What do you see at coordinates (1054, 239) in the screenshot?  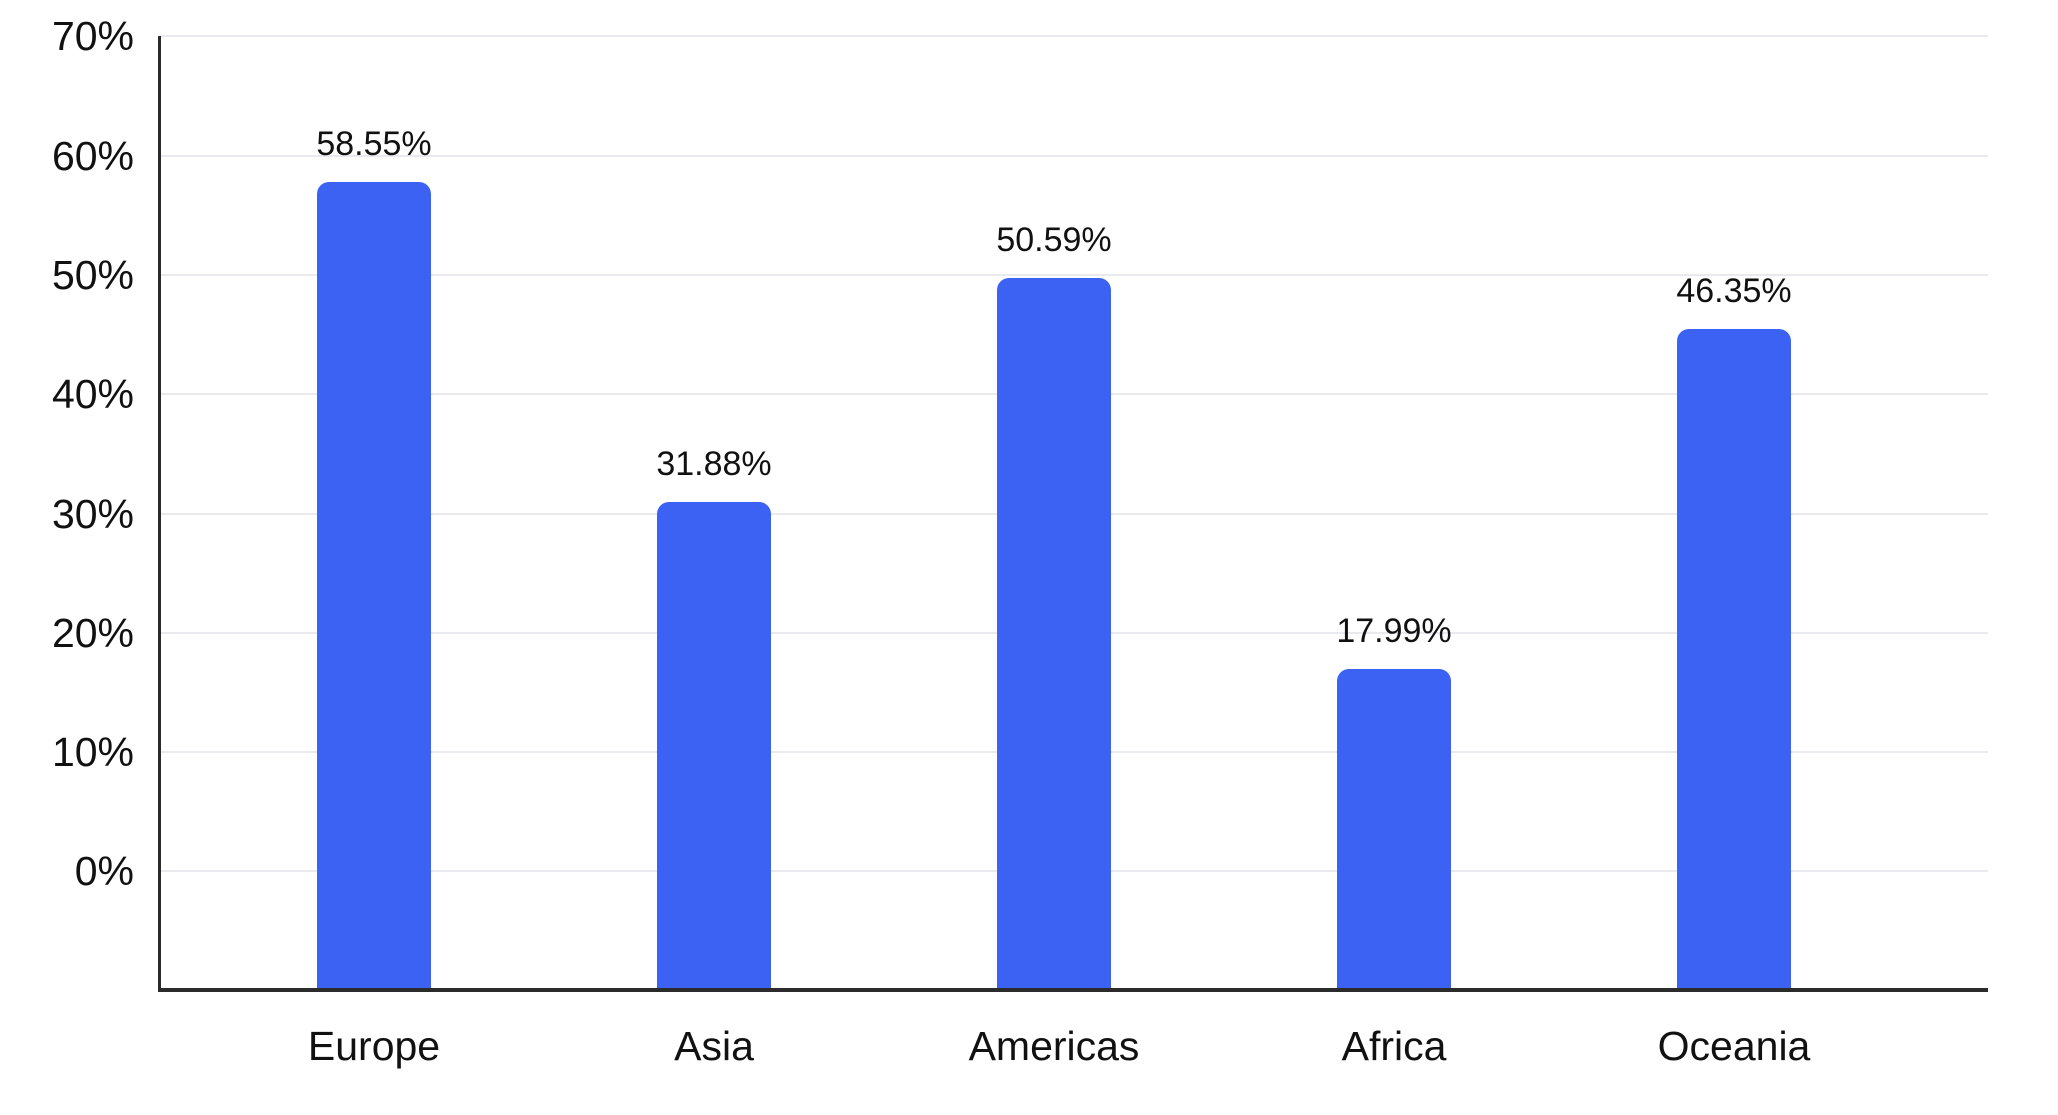 I see `value-label-americas: 50.59%` at bounding box center [1054, 239].